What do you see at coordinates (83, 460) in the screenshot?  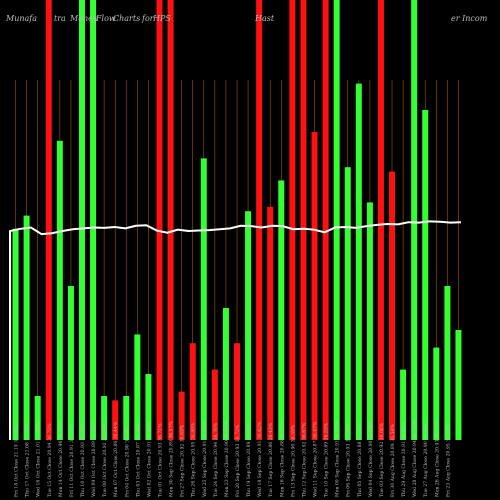 I see `x-tick-label: Thu 10 Oct Close 20.93 36.72%` at bounding box center [83, 460].